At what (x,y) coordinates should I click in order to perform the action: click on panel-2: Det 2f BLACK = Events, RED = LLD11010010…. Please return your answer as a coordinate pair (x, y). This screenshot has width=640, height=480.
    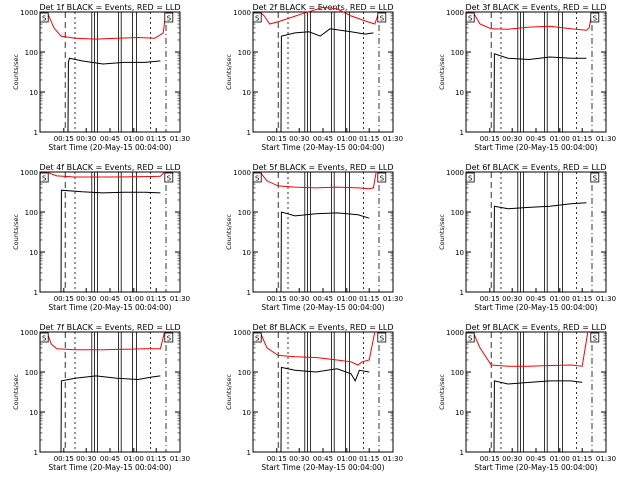
    Looking at the image, I should click on (314, 77).